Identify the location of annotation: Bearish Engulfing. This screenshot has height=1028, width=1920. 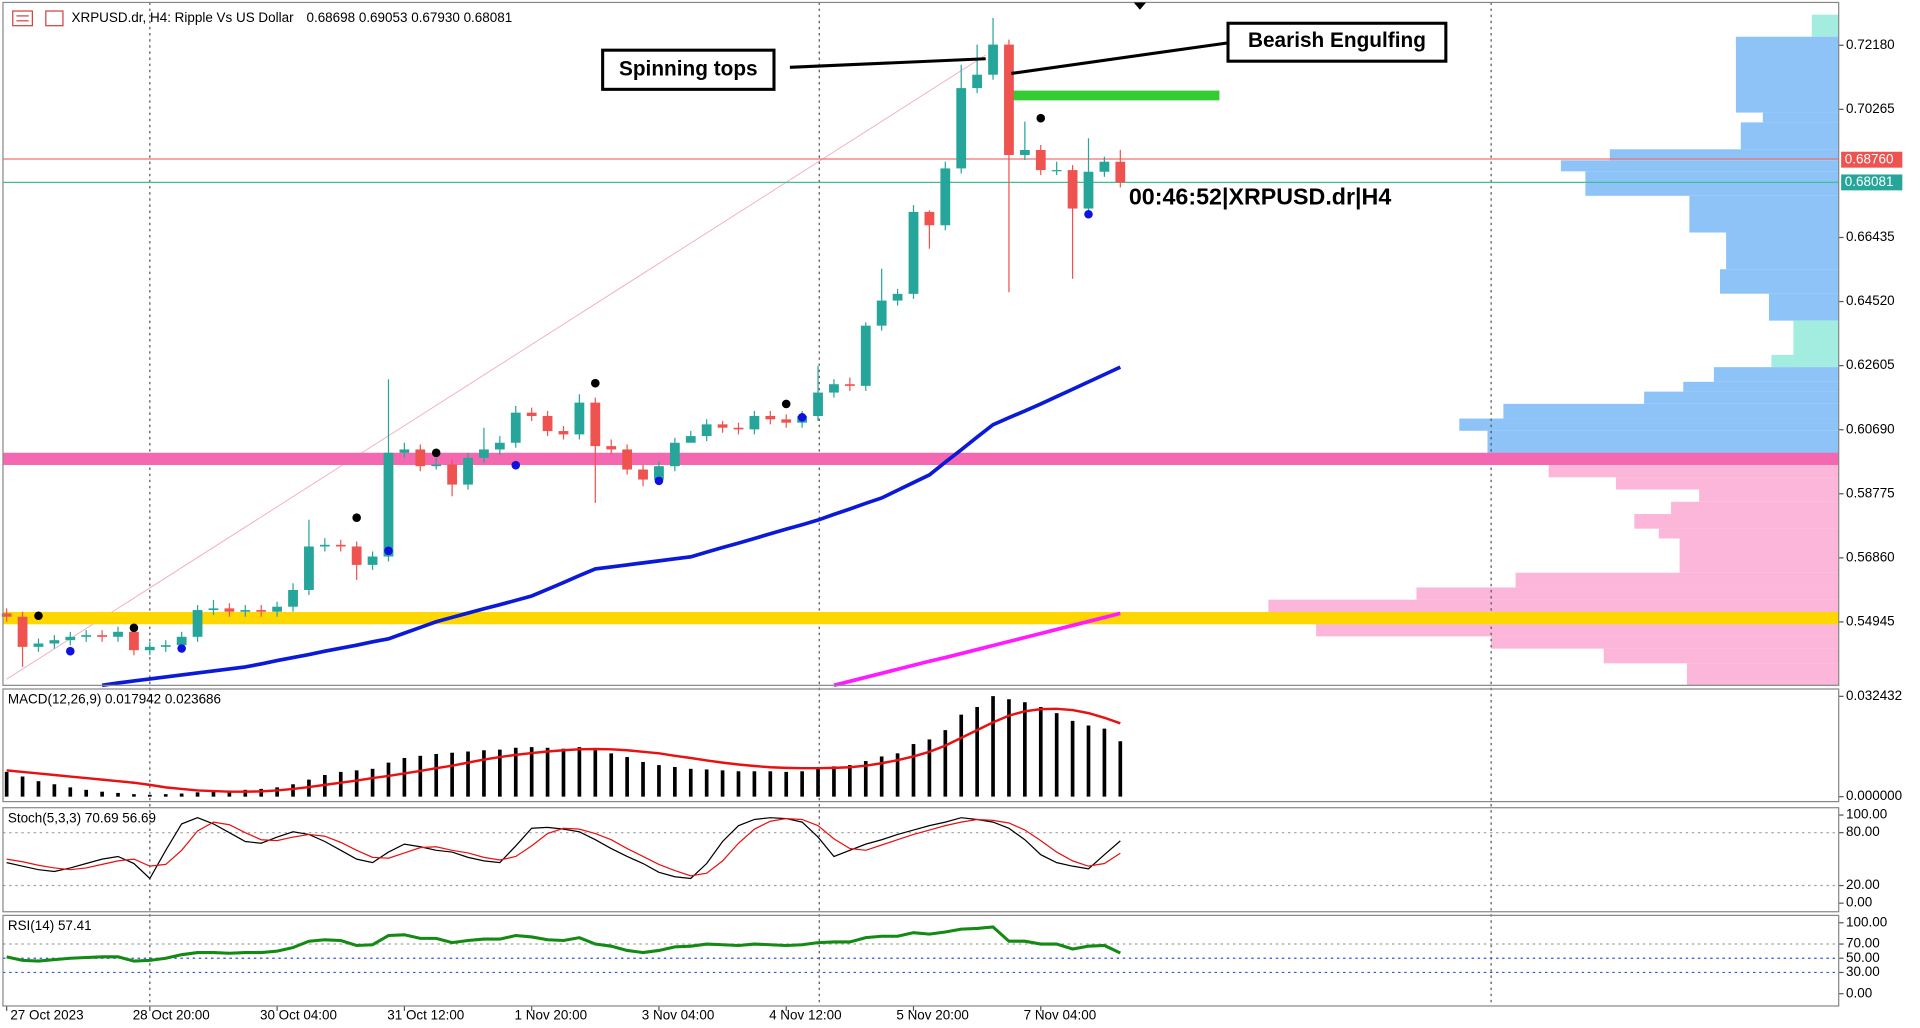
(1337, 40).